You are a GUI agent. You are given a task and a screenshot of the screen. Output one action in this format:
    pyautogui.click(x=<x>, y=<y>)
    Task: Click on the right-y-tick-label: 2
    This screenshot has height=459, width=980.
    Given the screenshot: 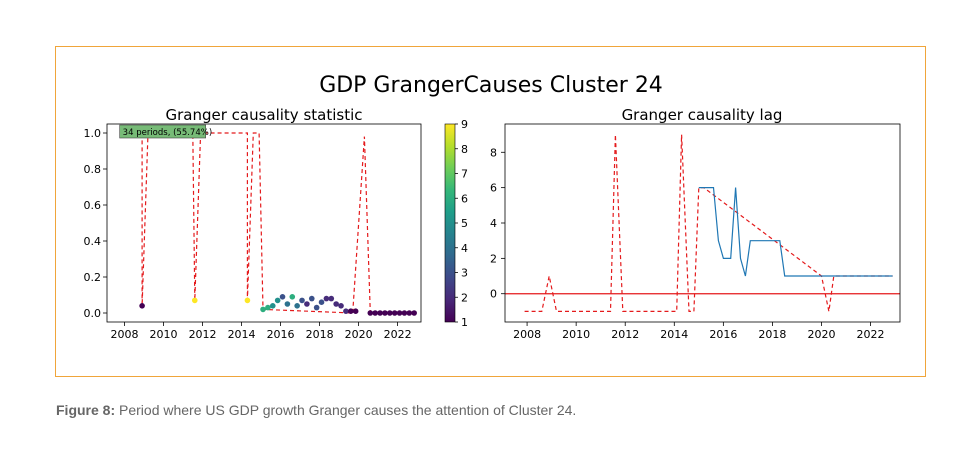 What is the action you would take?
    pyautogui.click(x=493, y=258)
    